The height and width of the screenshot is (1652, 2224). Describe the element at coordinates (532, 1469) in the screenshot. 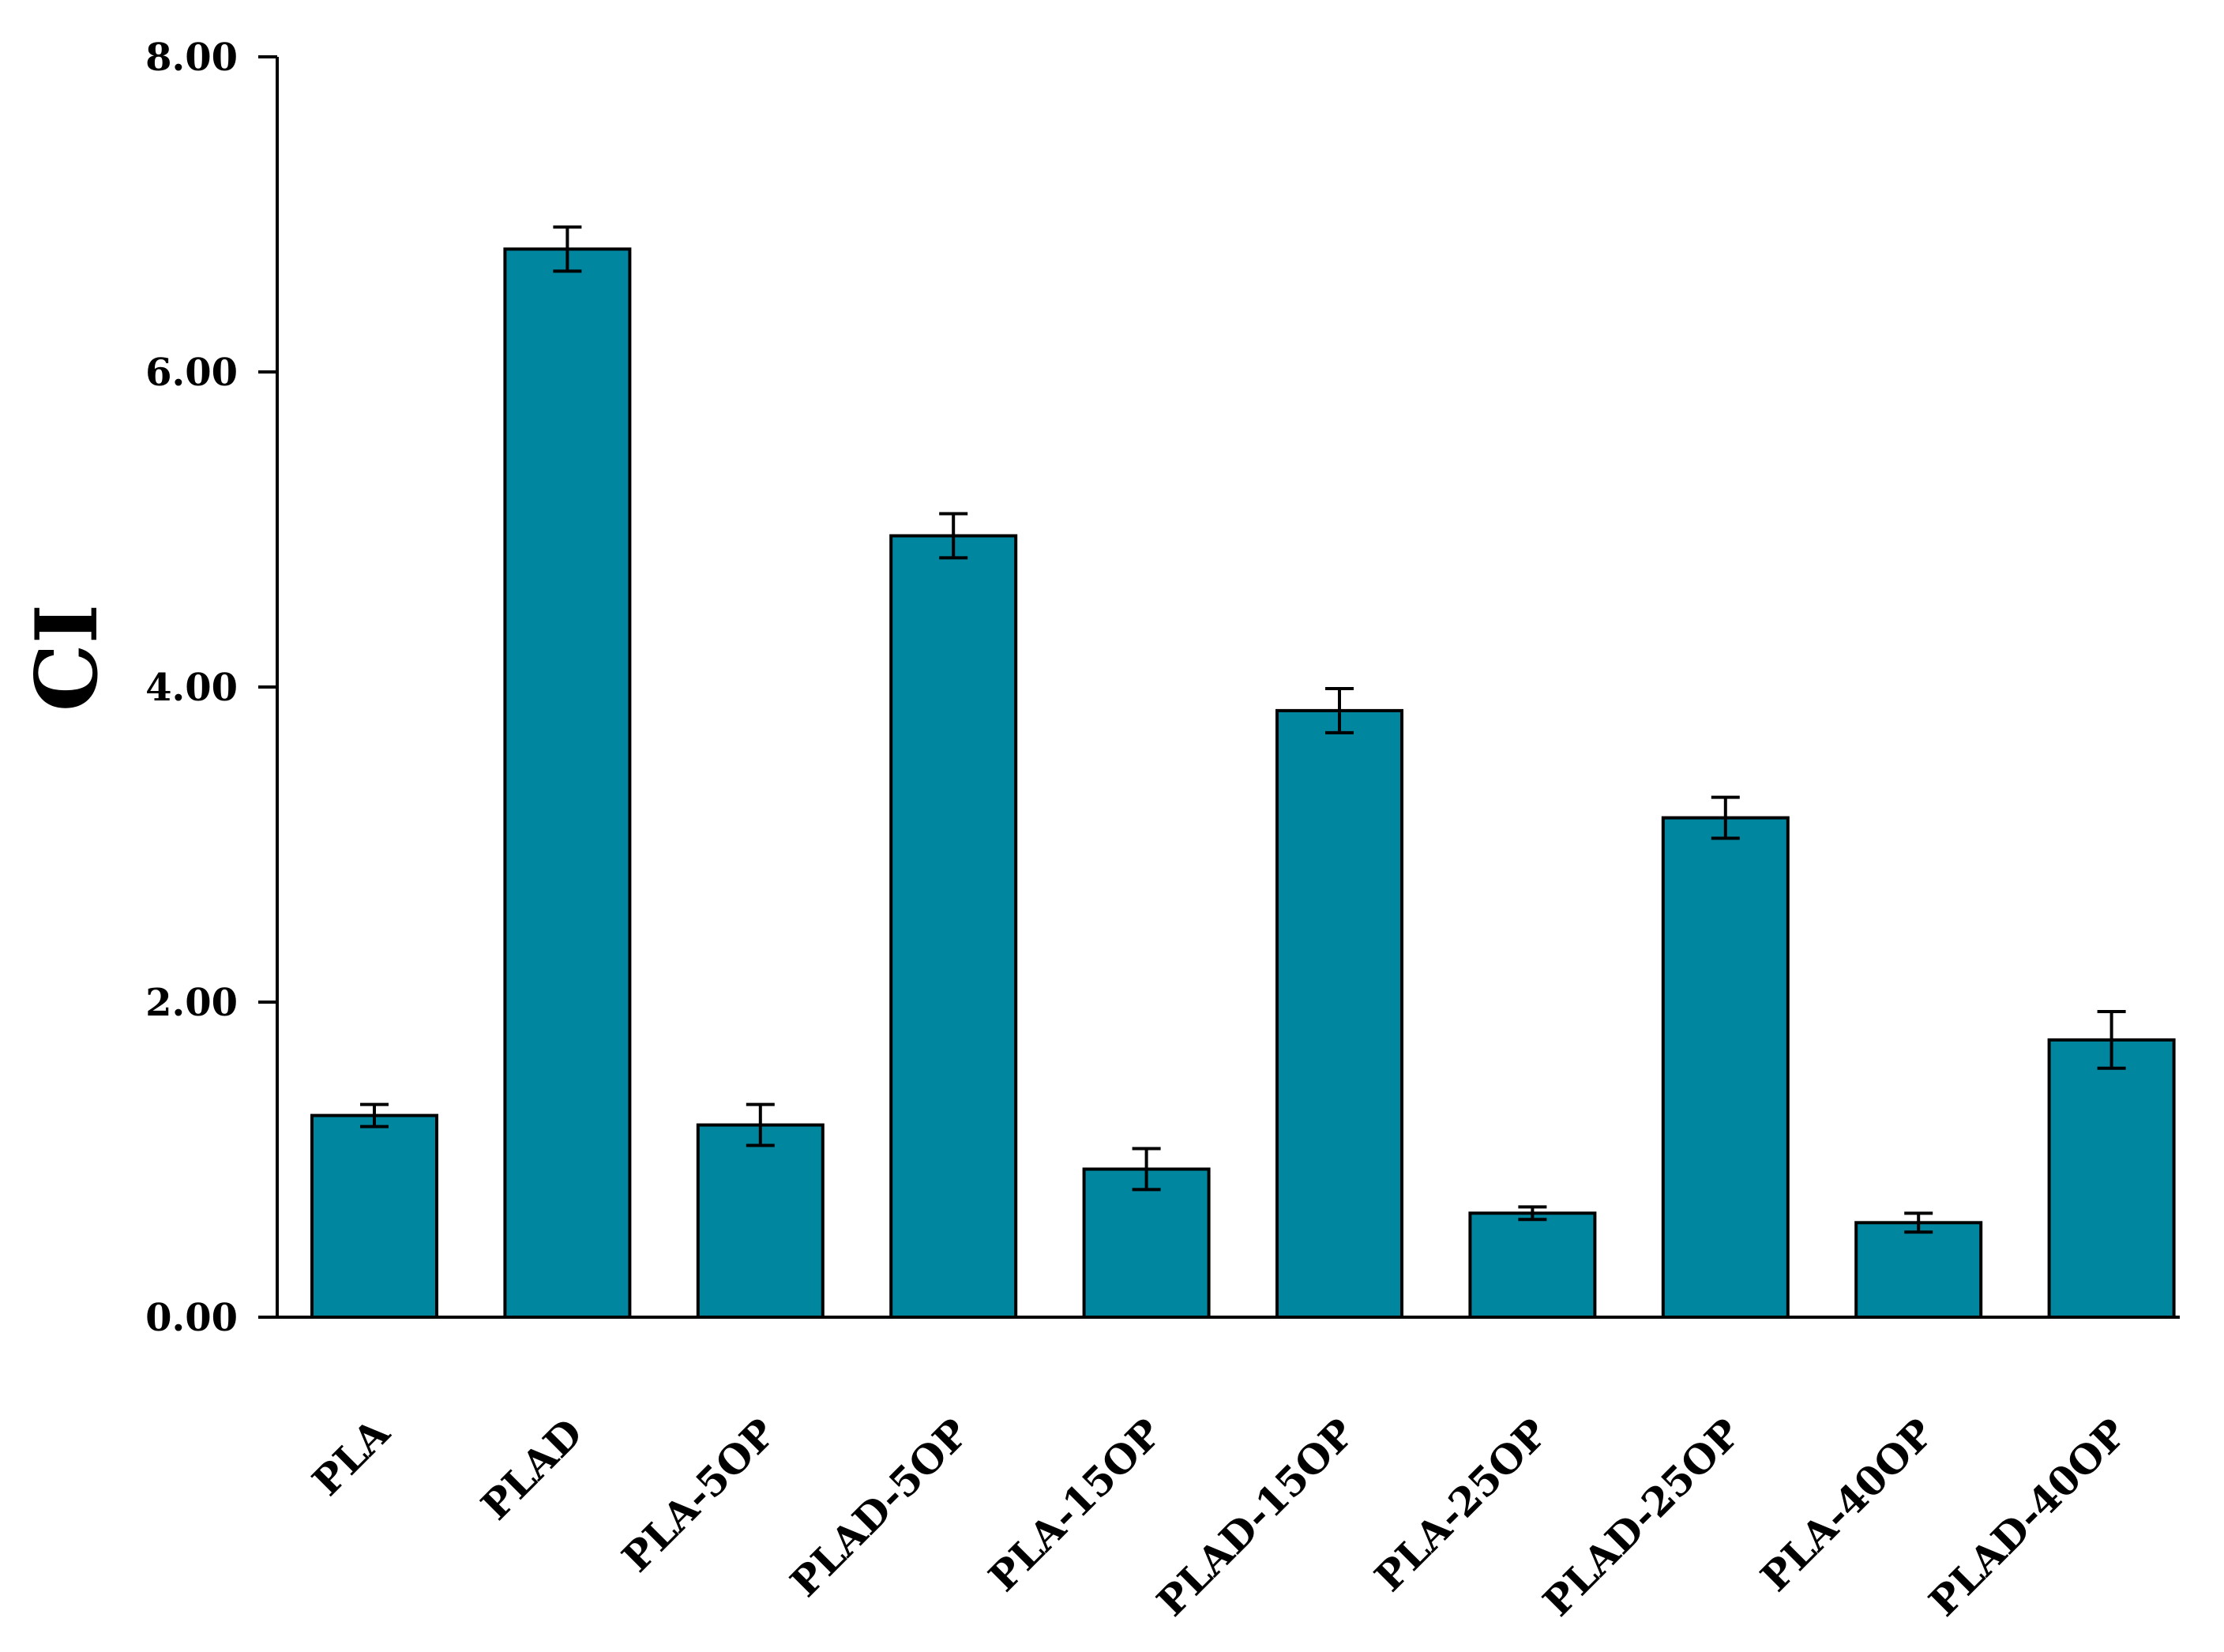

I see `x-tick-label: PLAD` at that location.